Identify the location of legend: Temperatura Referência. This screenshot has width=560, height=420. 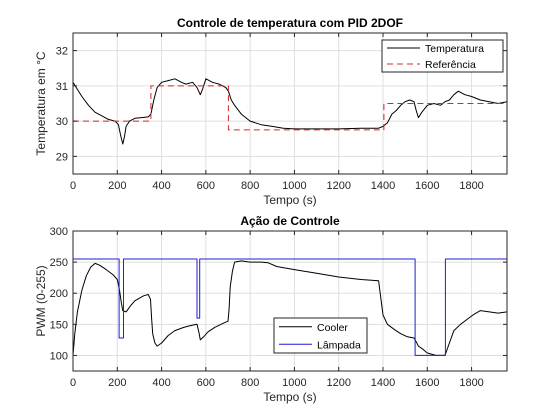
(442, 56).